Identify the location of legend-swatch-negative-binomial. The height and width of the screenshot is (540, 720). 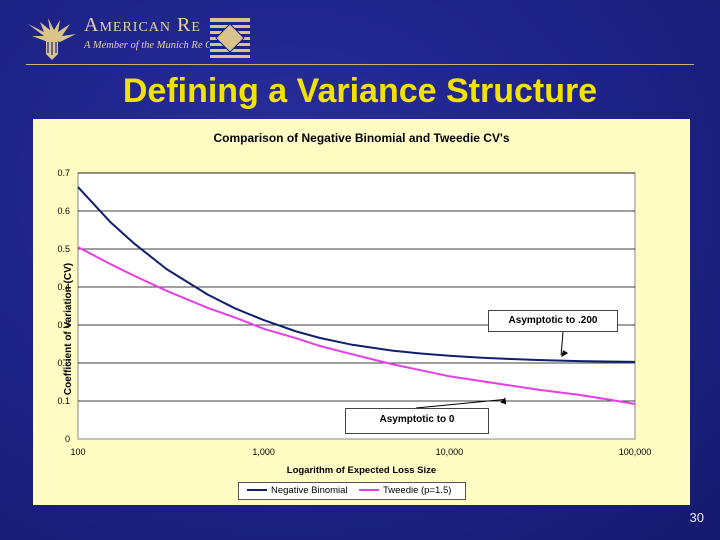
(257, 490).